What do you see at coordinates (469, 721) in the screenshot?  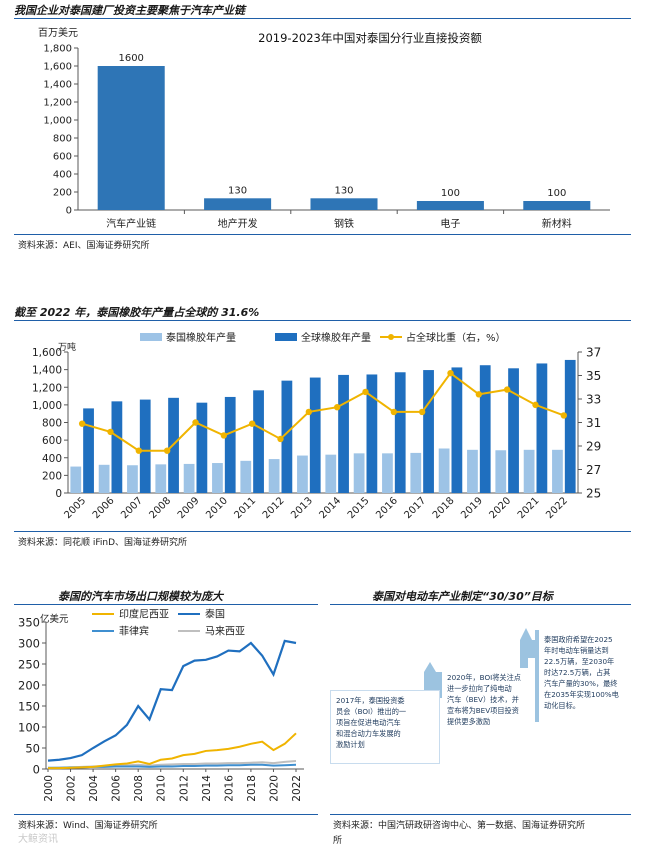 I see `timeline-2020-line5: 提供更多激励` at bounding box center [469, 721].